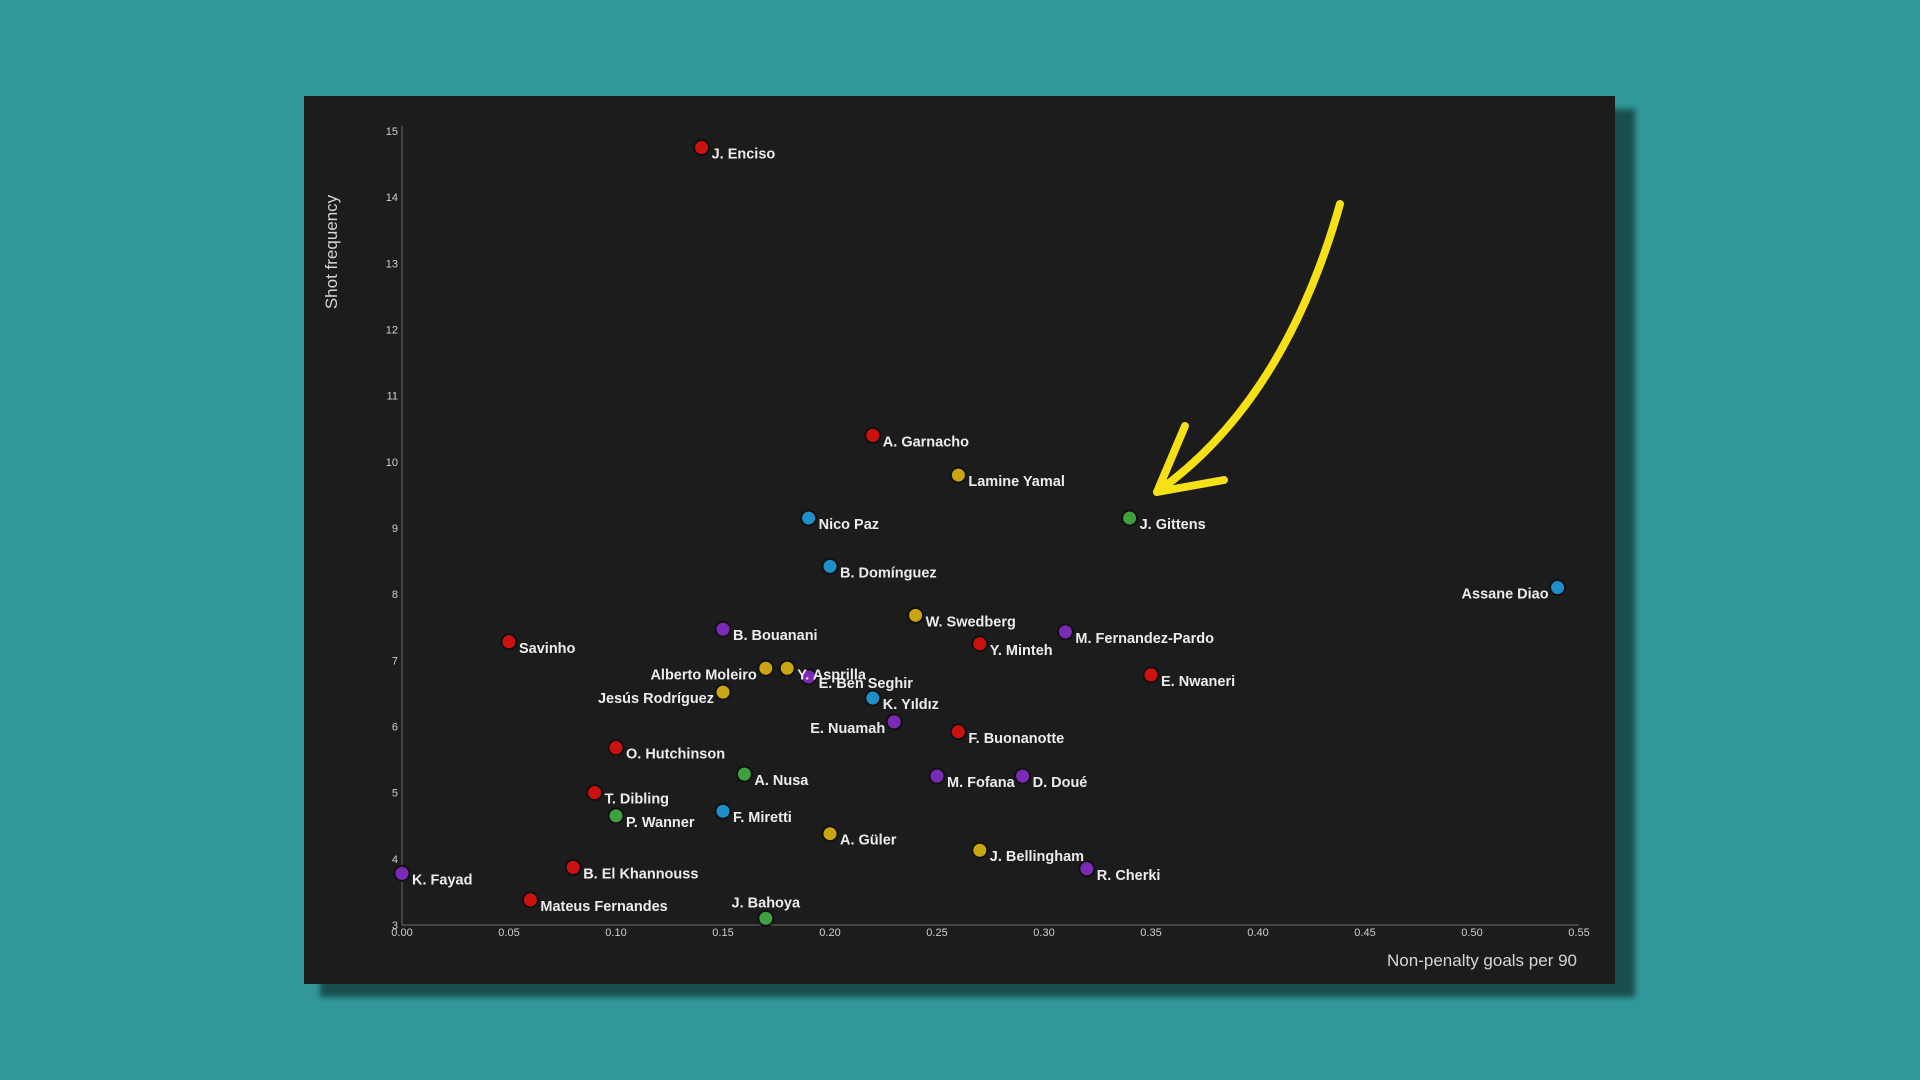  What do you see at coordinates (1144, 639) in the screenshot?
I see `point-label: M. Fernandez-Pardo` at bounding box center [1144, 639].